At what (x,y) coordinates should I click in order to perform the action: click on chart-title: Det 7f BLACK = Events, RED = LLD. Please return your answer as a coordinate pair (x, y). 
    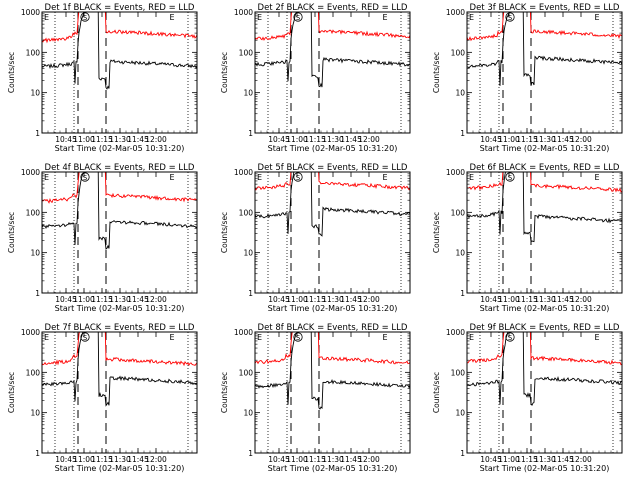
    Looking at the image, I should click on (120, 328).